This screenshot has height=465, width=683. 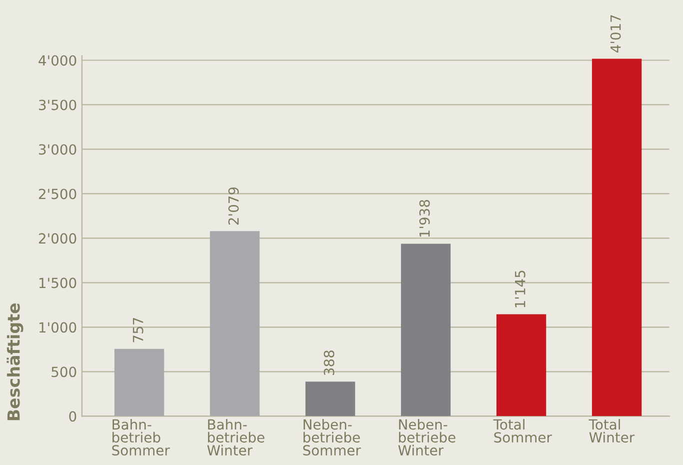 I want to click on x-tick-label: Bahn- betriebe Winter, so click(x=235, y=437).